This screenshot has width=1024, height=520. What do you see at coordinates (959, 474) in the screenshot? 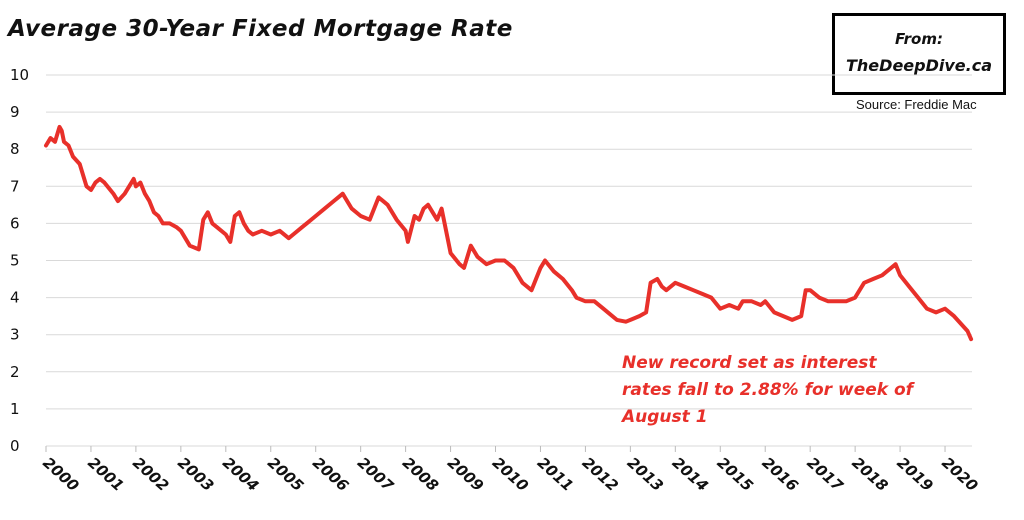
I see `x-tick-label: 2020` at bounding box center [959, 474].